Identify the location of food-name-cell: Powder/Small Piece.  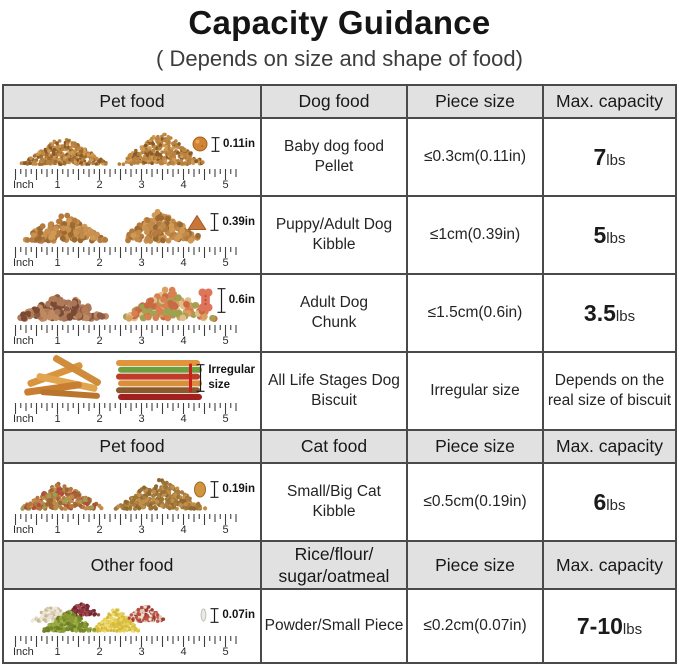
(335, 626).